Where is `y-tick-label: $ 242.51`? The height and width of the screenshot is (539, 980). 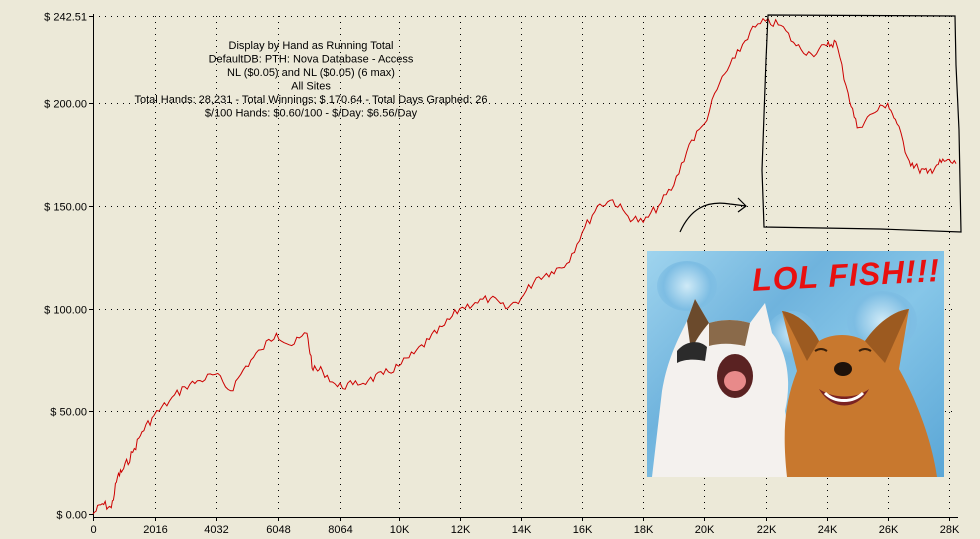
y-tick-label: $ 242.51 is located at coordinates (65, 18).